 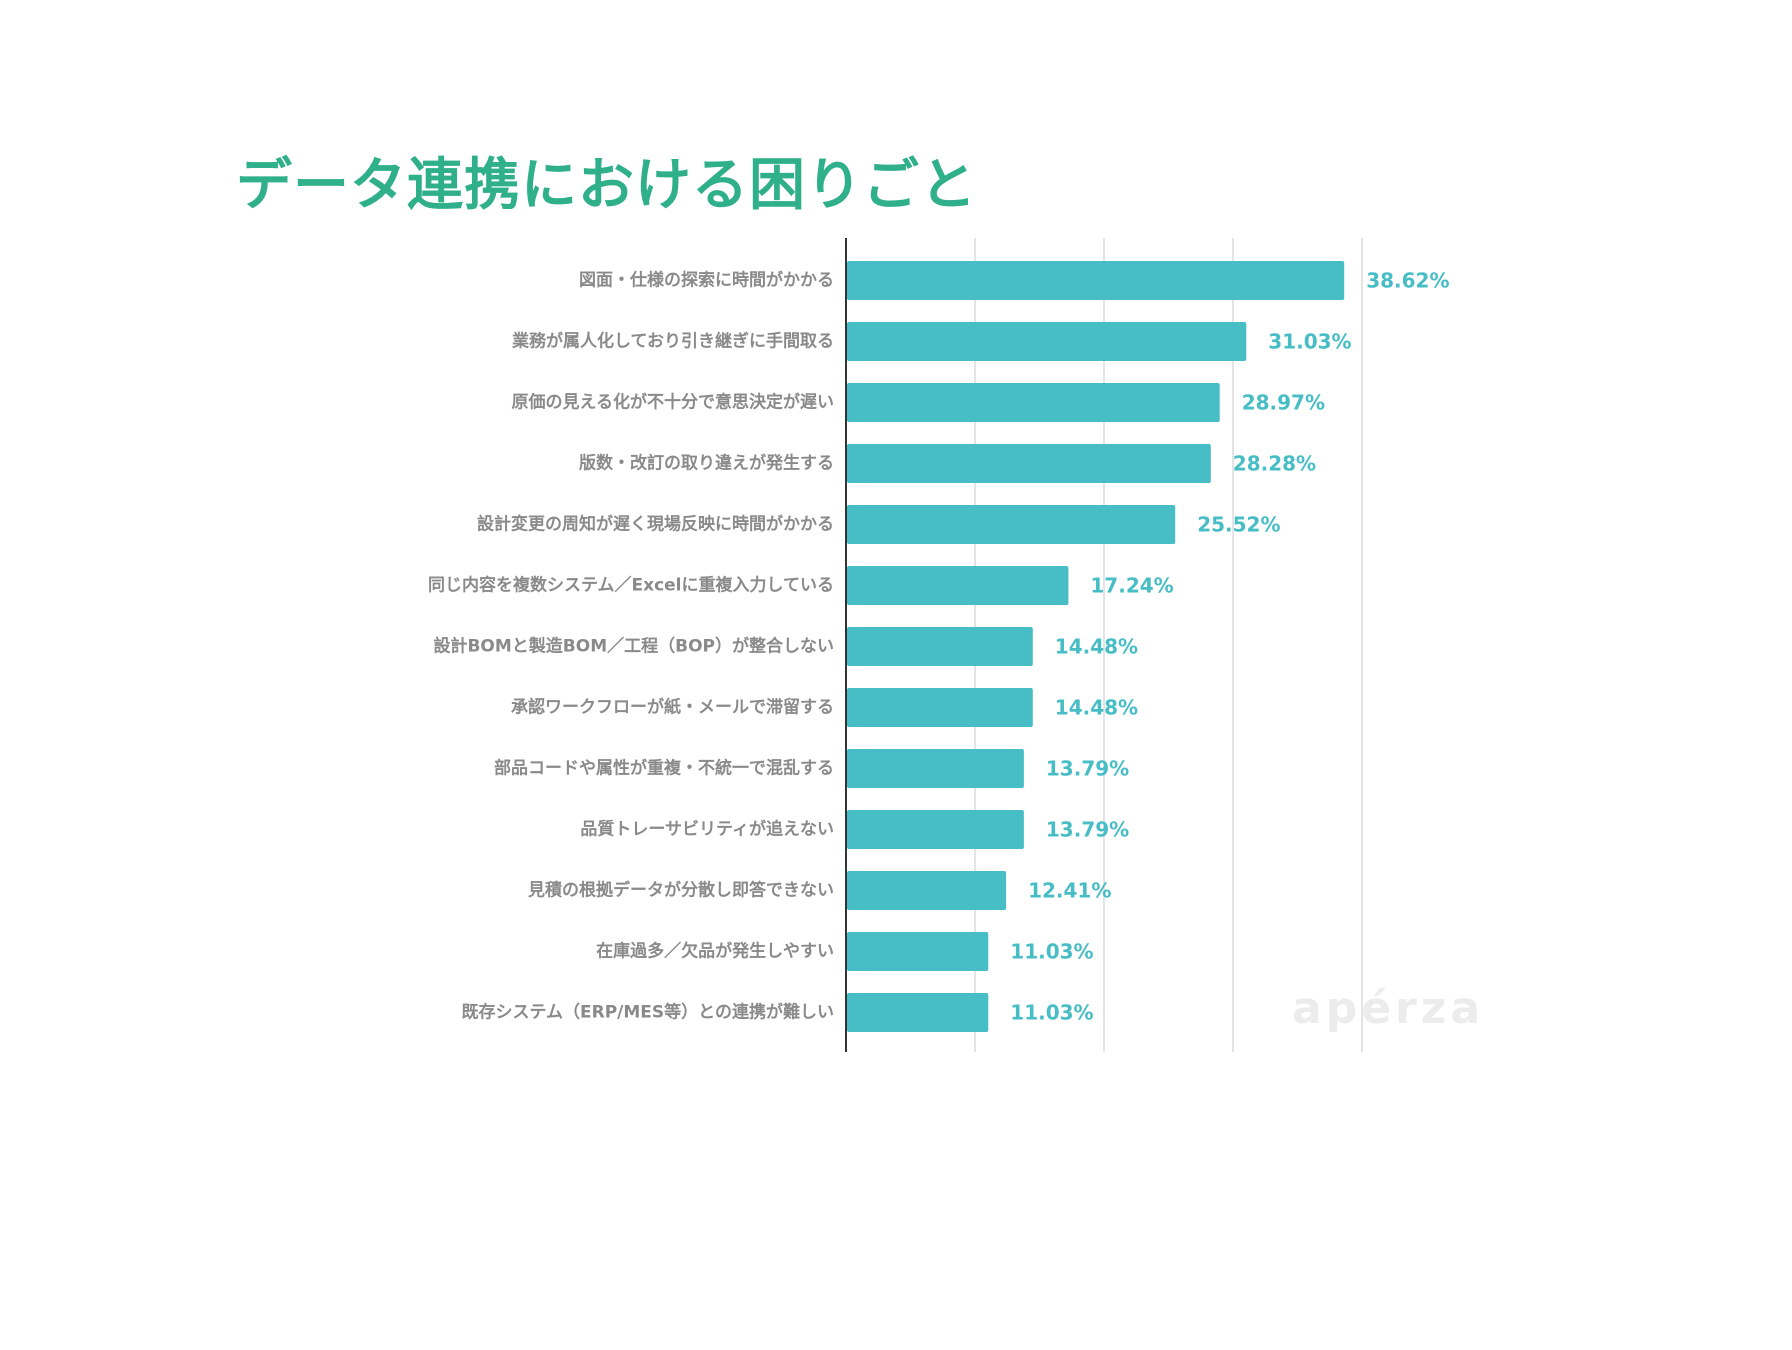 I want to click on value-label-2: 31.03%, so click(x=1309, y=342).